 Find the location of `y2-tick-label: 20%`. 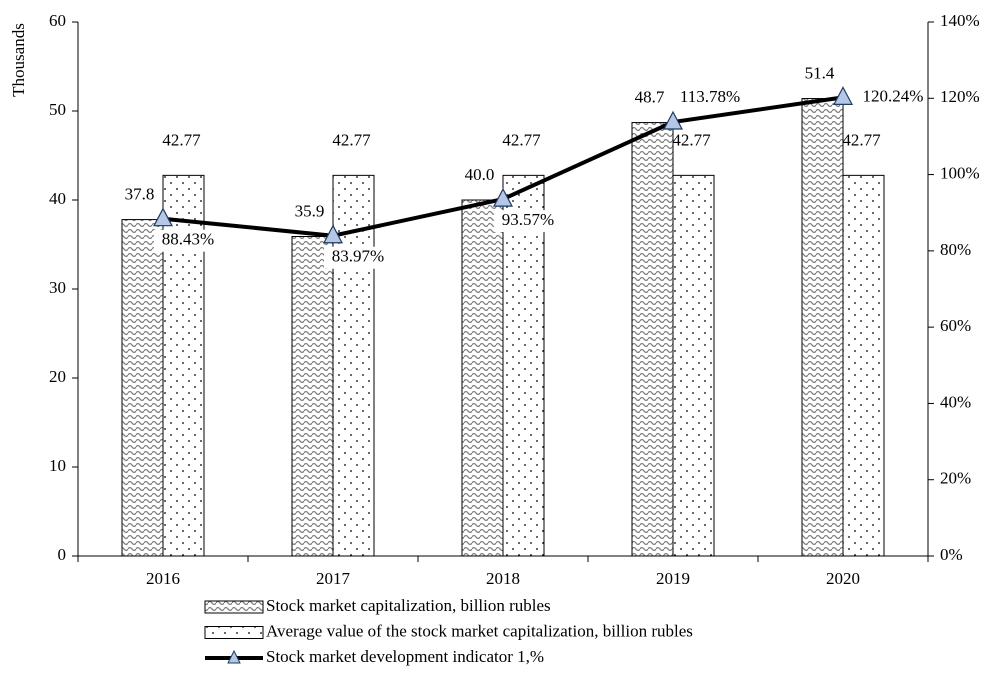

y2-tick-label: 20% is located at coordinates (955, 478).